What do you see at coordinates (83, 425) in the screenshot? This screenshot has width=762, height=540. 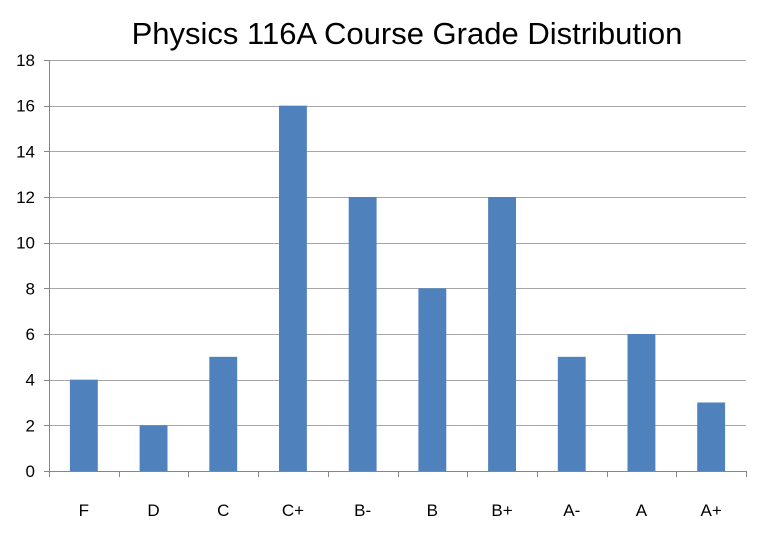 I see `bar-F` at bounding box center [83, 425].